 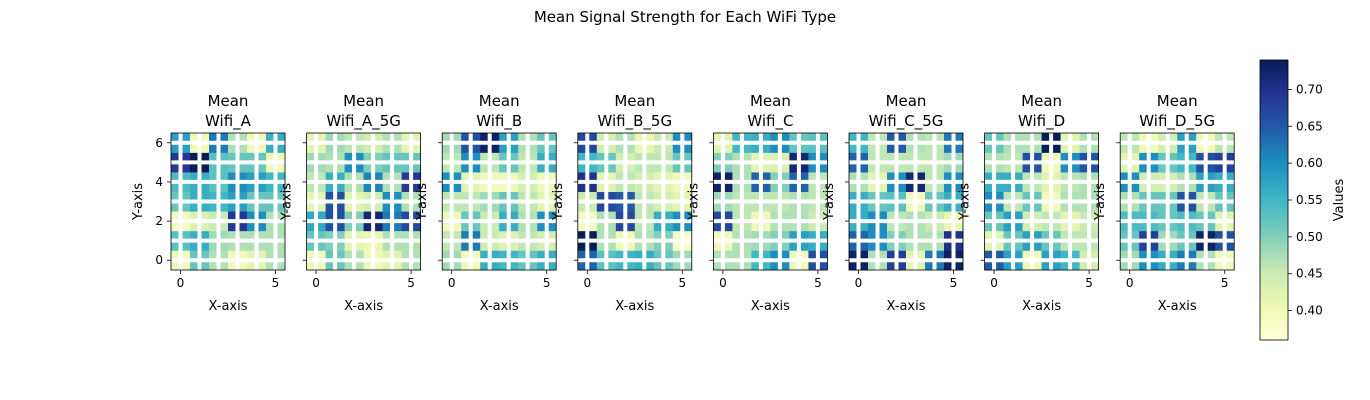 I want to click on panel-title: Wifi_C_5G, so click(x=906, y=121).